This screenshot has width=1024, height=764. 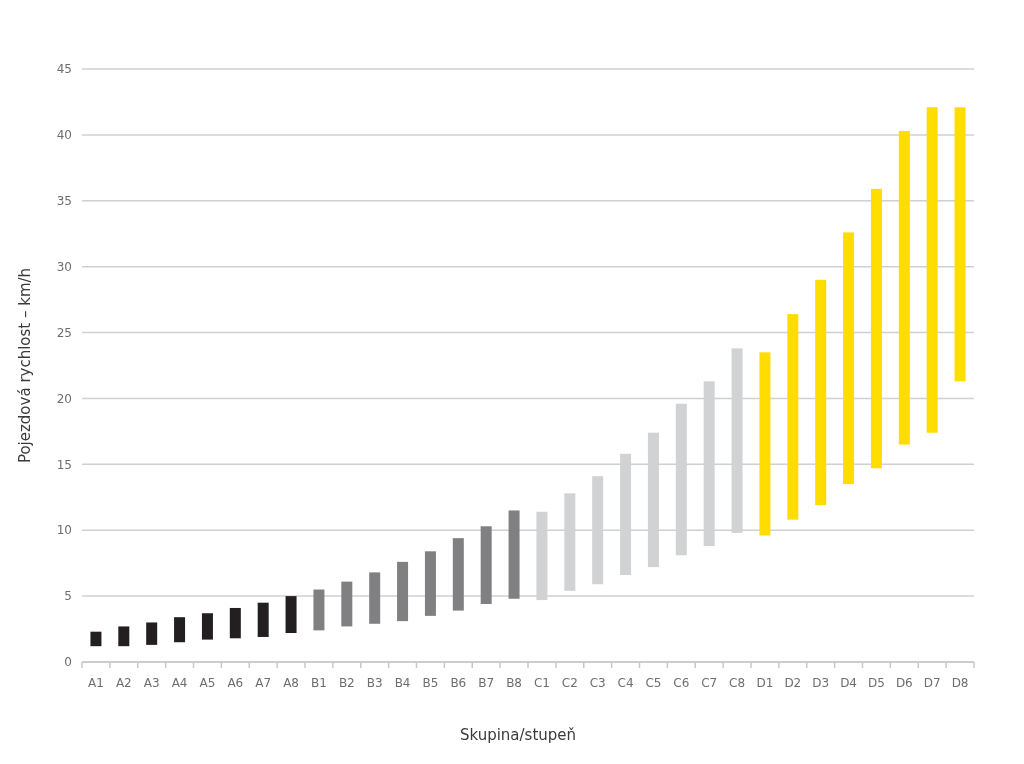 What do you see at coordinates (597, 683) in the screenshot?
I see `x-tick-label: C3` at bounding box center [597, 683].